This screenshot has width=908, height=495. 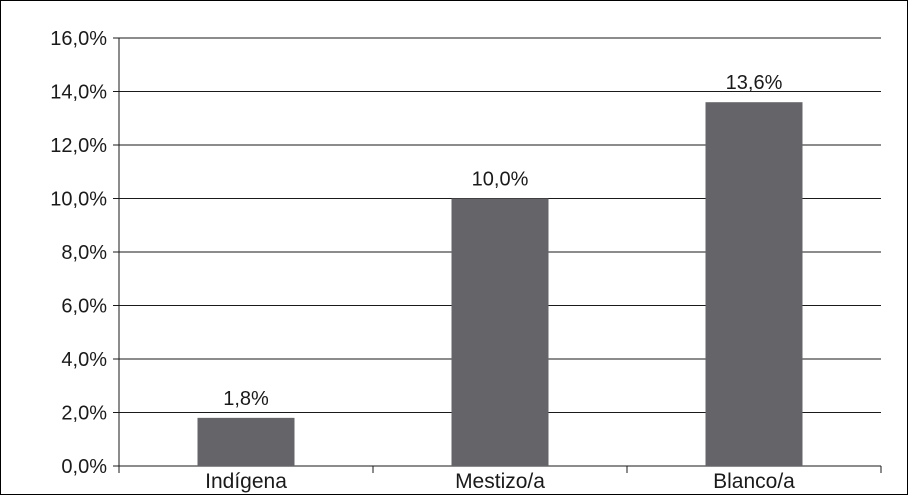 What do you see at coordinates (500, 481) in the screenshot?
I see `x-category-label: Mestizo/a` at bounding box center [500, 481].